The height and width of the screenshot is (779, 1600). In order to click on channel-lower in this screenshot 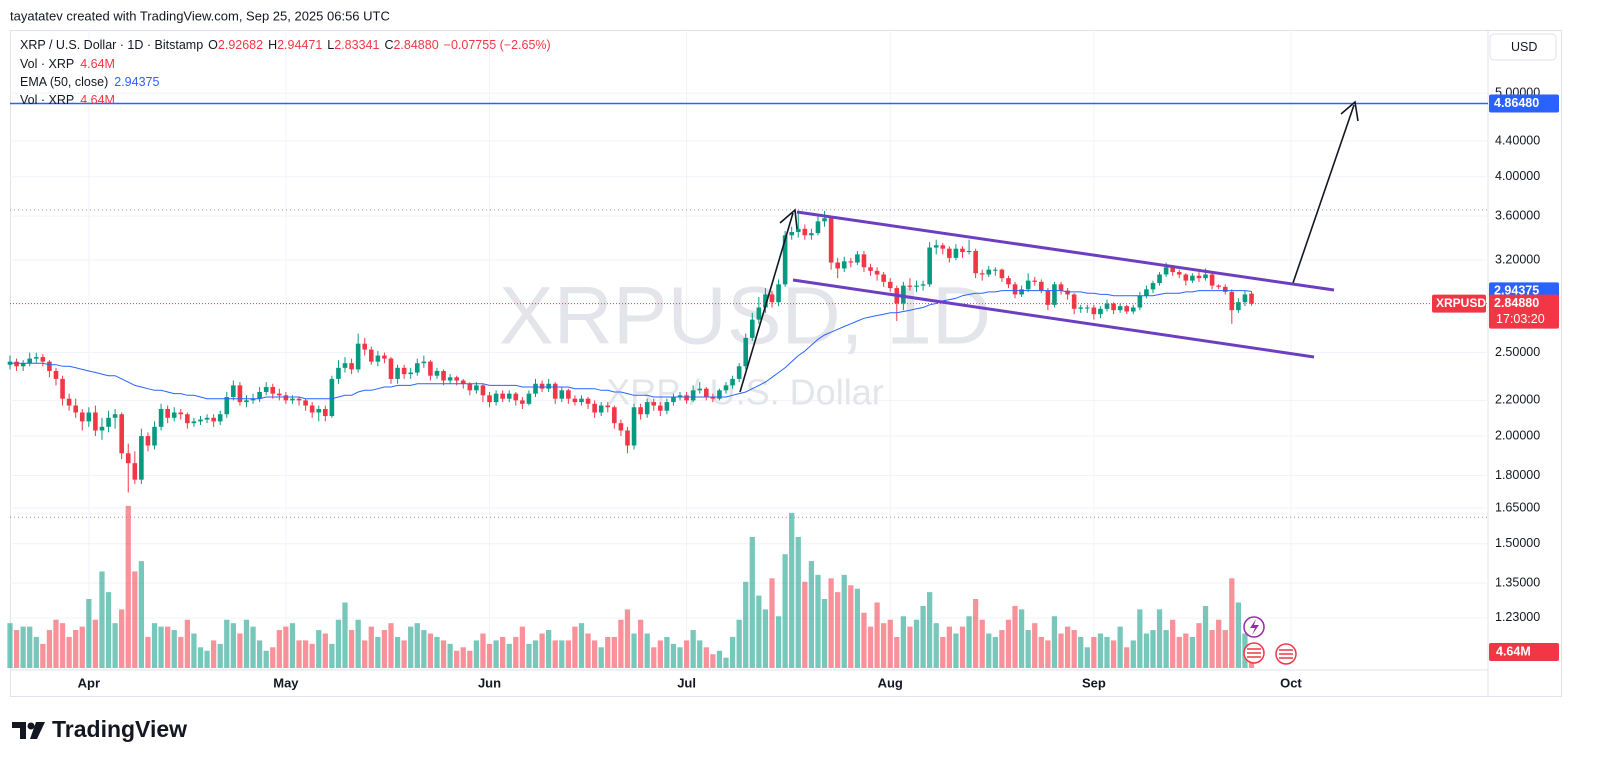, I will do `click(1053, 318)`.